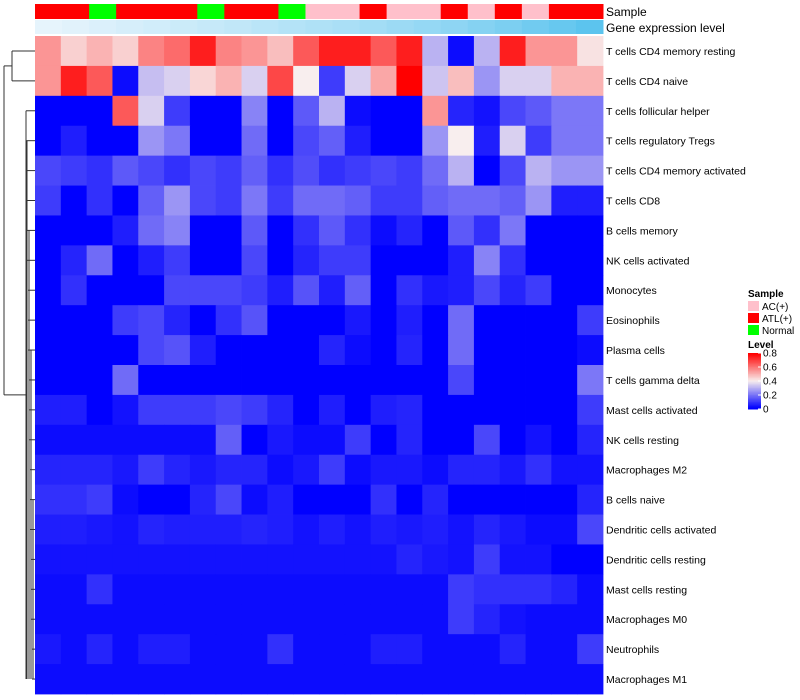 The image size is (800, 700). I want to click on row-label: Neutrophils, so click(632, 650).